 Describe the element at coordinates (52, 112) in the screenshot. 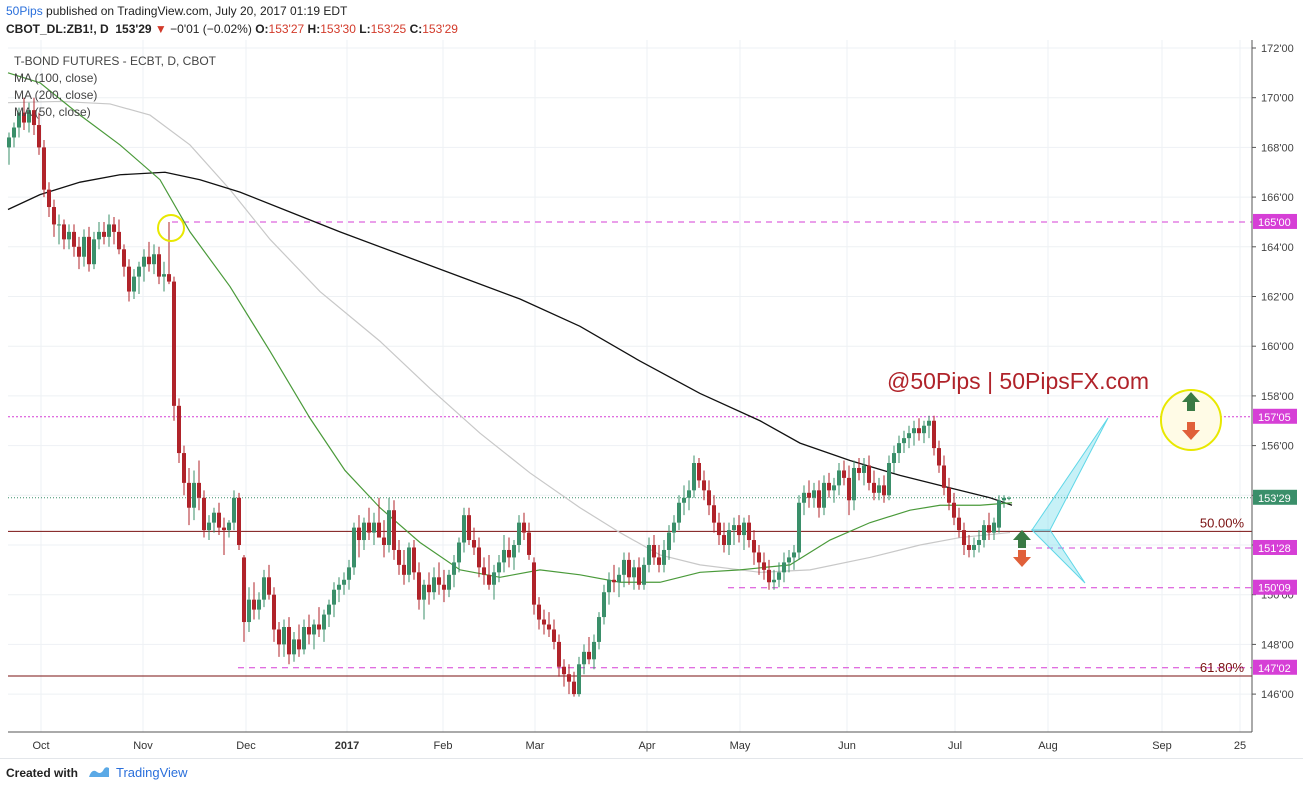

I see `legend-ma50: MA (50, close)` at that location.